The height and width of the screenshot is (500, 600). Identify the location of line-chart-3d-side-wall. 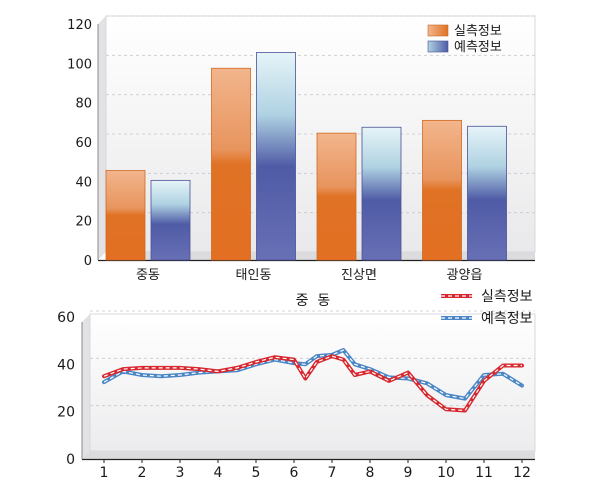
(86, 386).